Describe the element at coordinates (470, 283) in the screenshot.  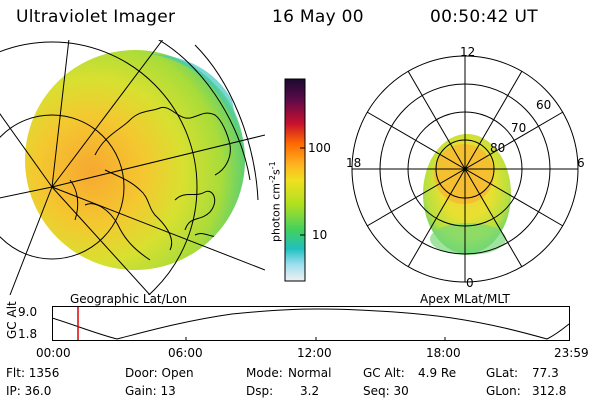
I see `mlt-label-0: 0` at that location.